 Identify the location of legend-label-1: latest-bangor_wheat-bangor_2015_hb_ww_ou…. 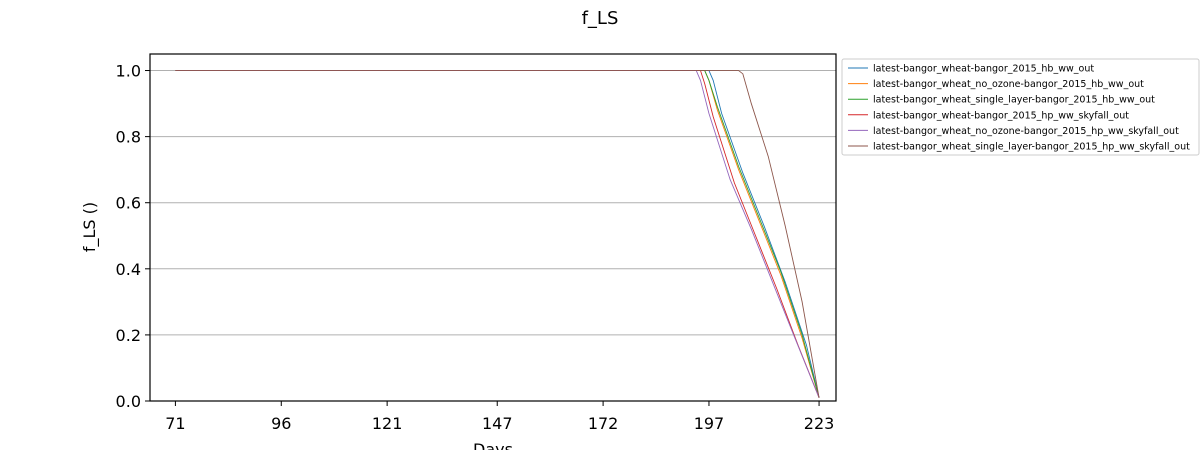
(983, 69).